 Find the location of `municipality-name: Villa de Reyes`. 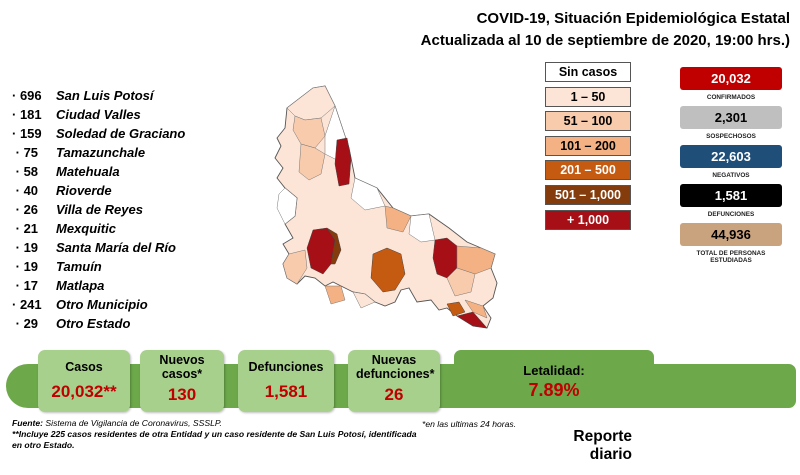

municipality-name: Villa de Reyes is located at coordinates (99, 209).